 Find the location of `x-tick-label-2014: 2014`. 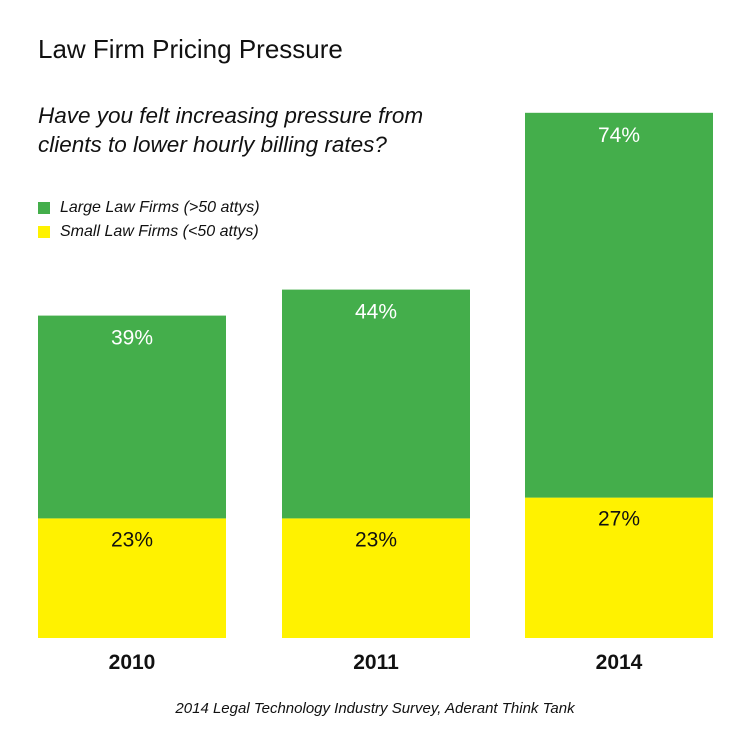

x-tick-label-2014: 2014 is located at coordinates (619, 662).